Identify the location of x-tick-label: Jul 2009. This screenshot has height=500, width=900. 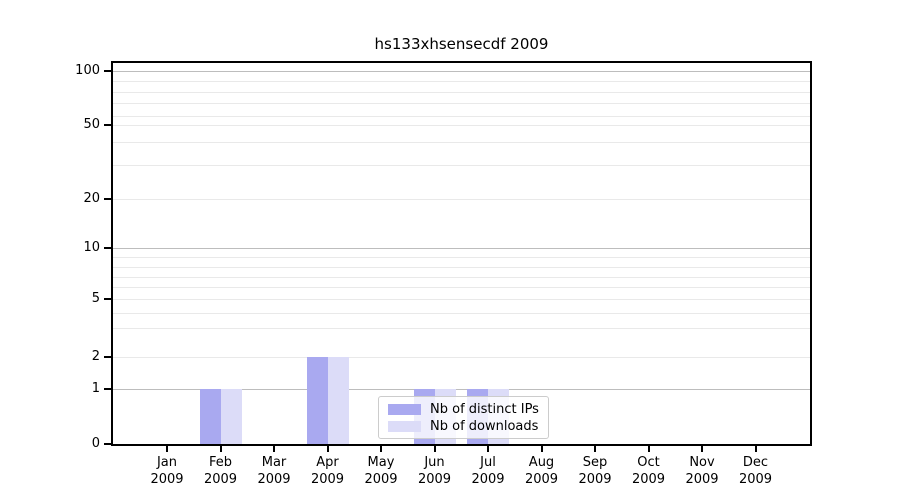
(488, 471).